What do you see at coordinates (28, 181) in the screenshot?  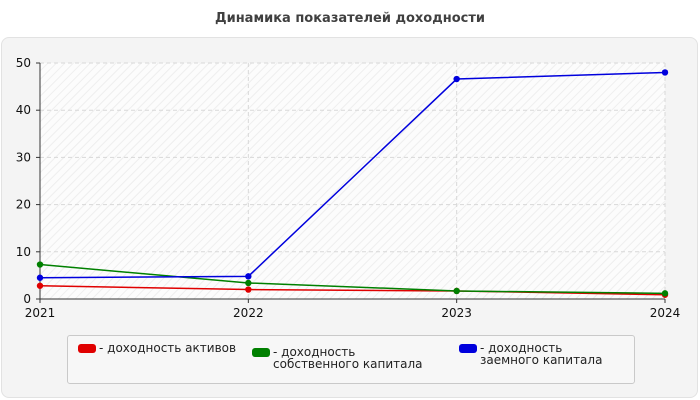 I see `y-axis-ticks: 0 10 20 30 40 50` at bounding box center [28, 181].